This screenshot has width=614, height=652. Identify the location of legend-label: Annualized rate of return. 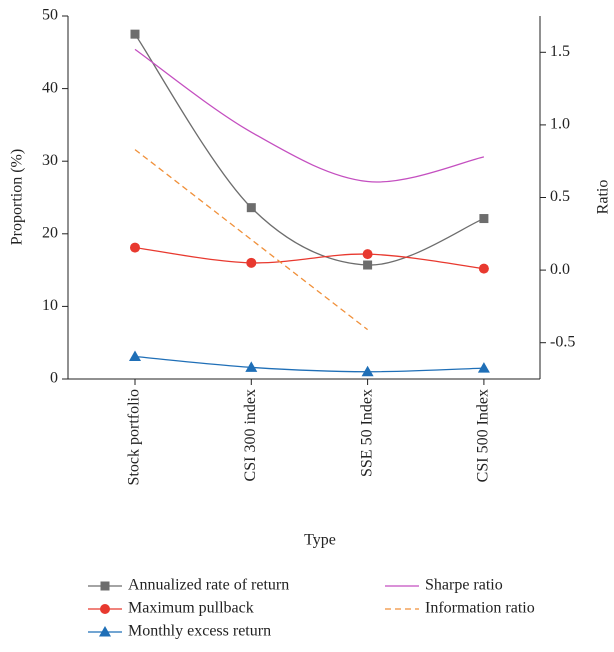
(208, 585).